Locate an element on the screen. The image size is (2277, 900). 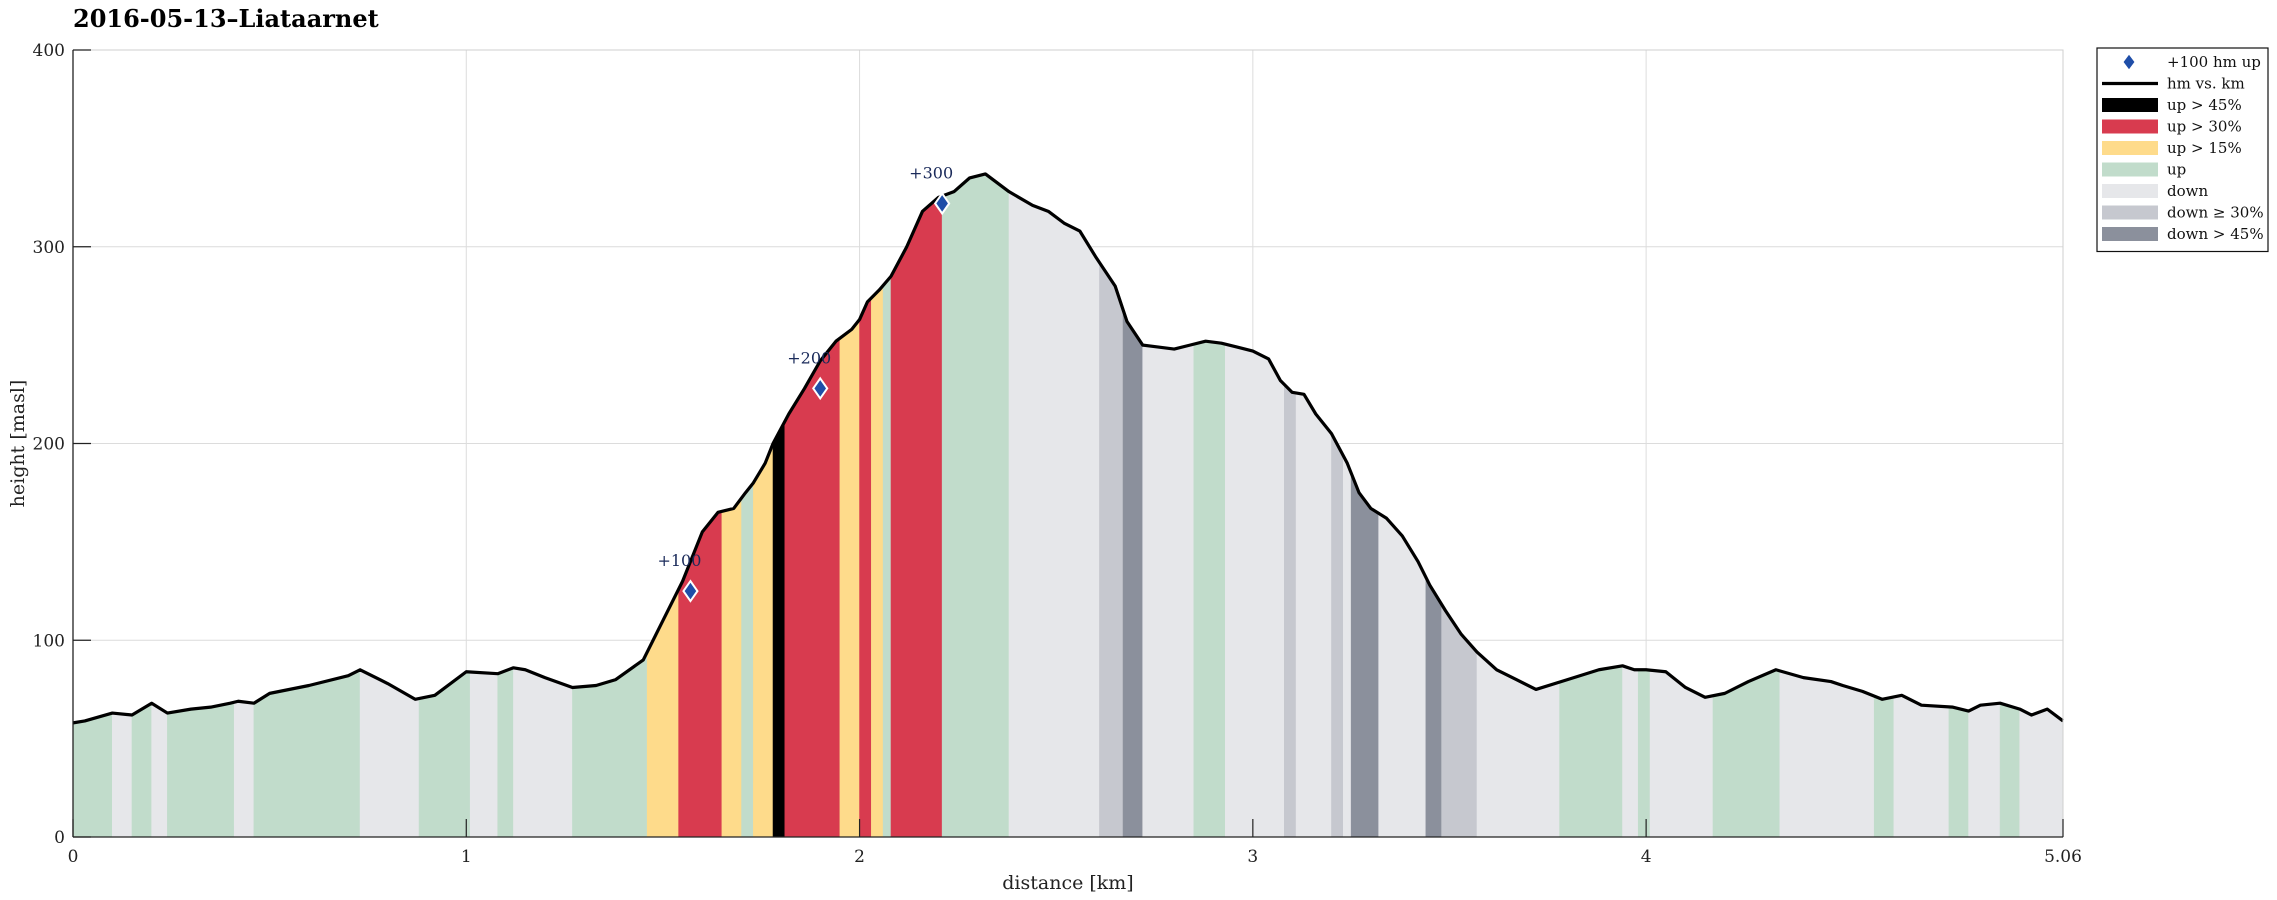
legend-label: down is located at coordinates (2187, 191).